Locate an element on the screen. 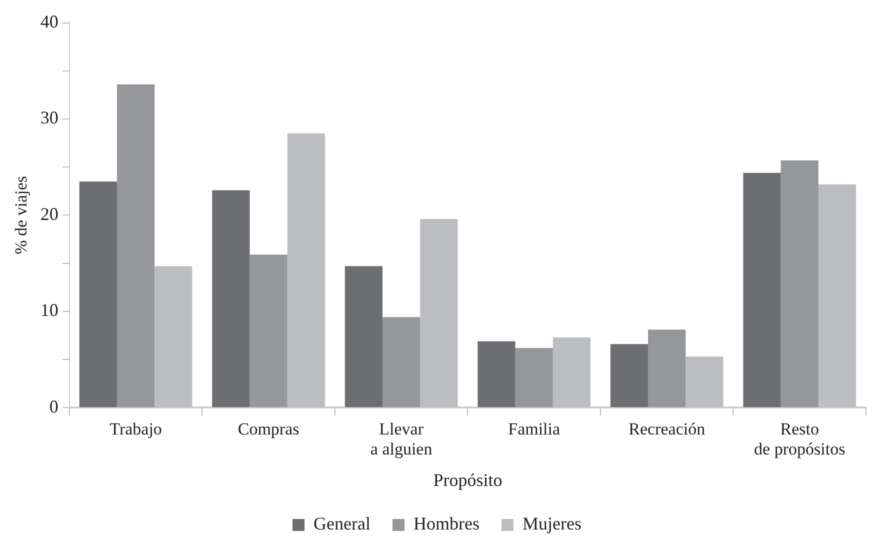 The height and width of the screenshot is (552, 878). legend-label: Hombres is located at coordinates (446, 524).